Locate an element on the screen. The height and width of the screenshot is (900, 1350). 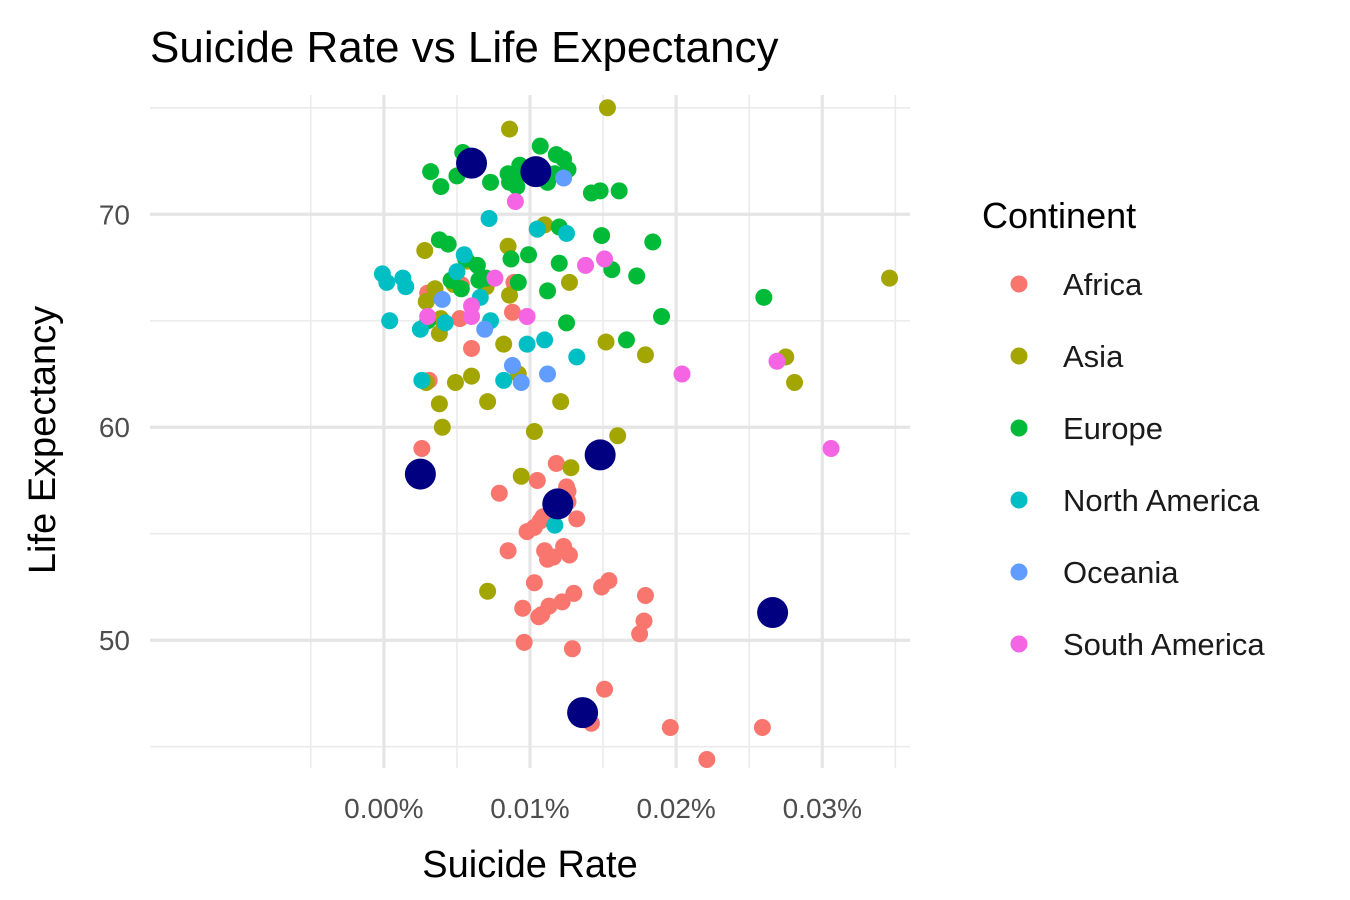
legend-item: North America is located at coordinates (1135, 500).